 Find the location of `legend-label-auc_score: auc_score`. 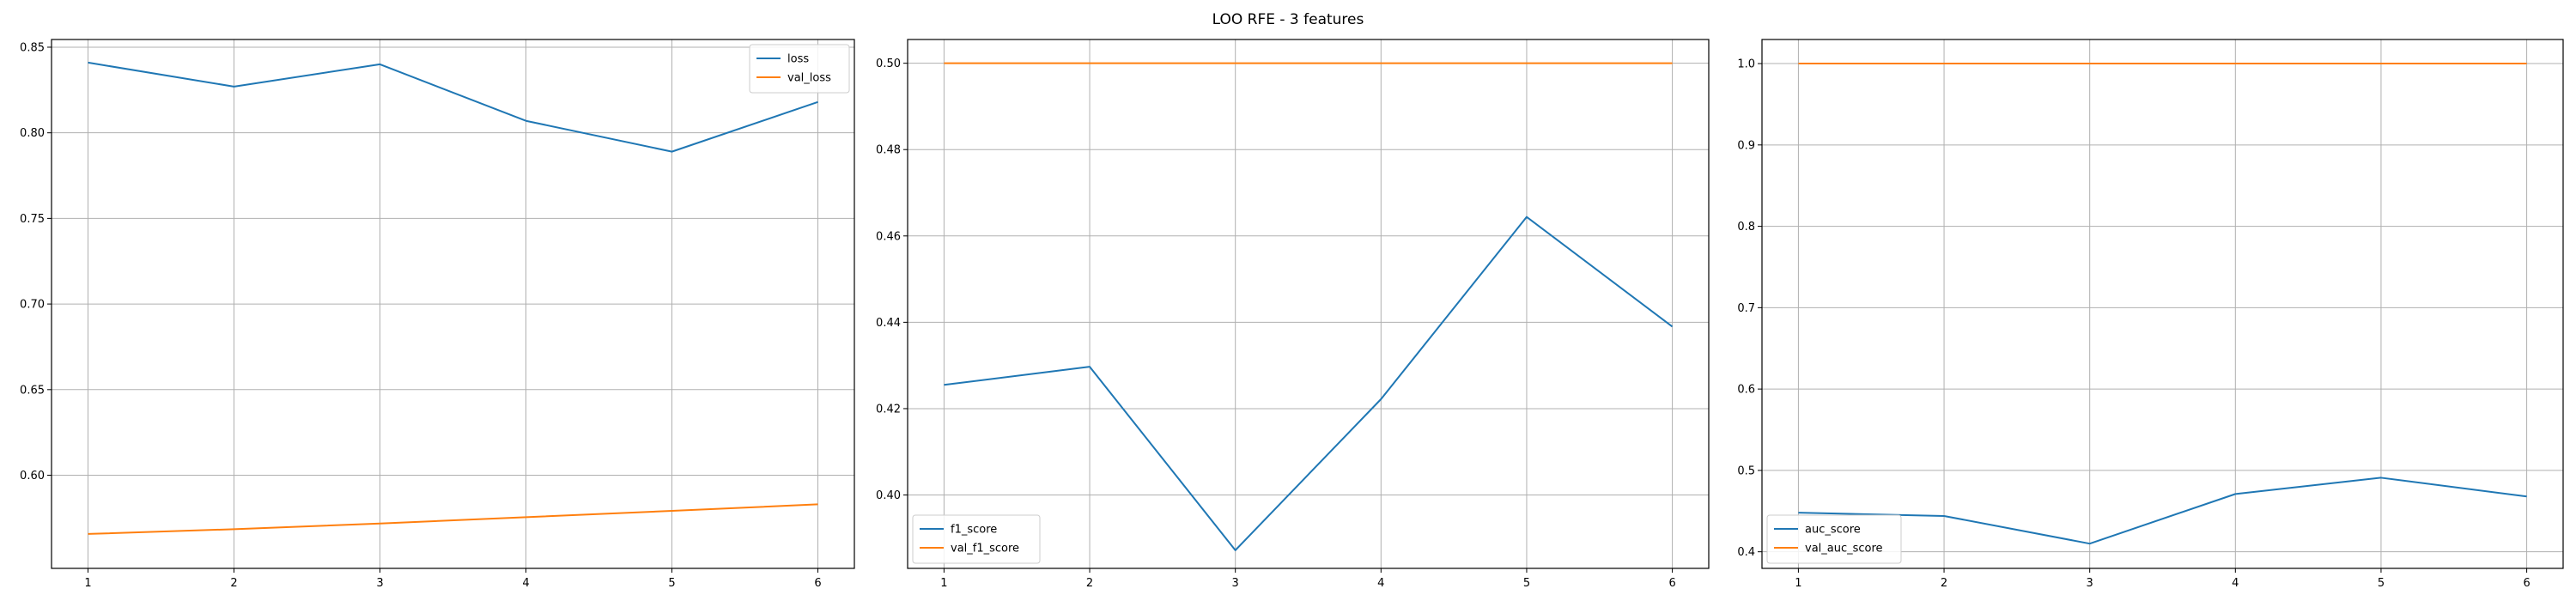

legend-label-auc_score: auc_score is located at coordinates (1833, 530).